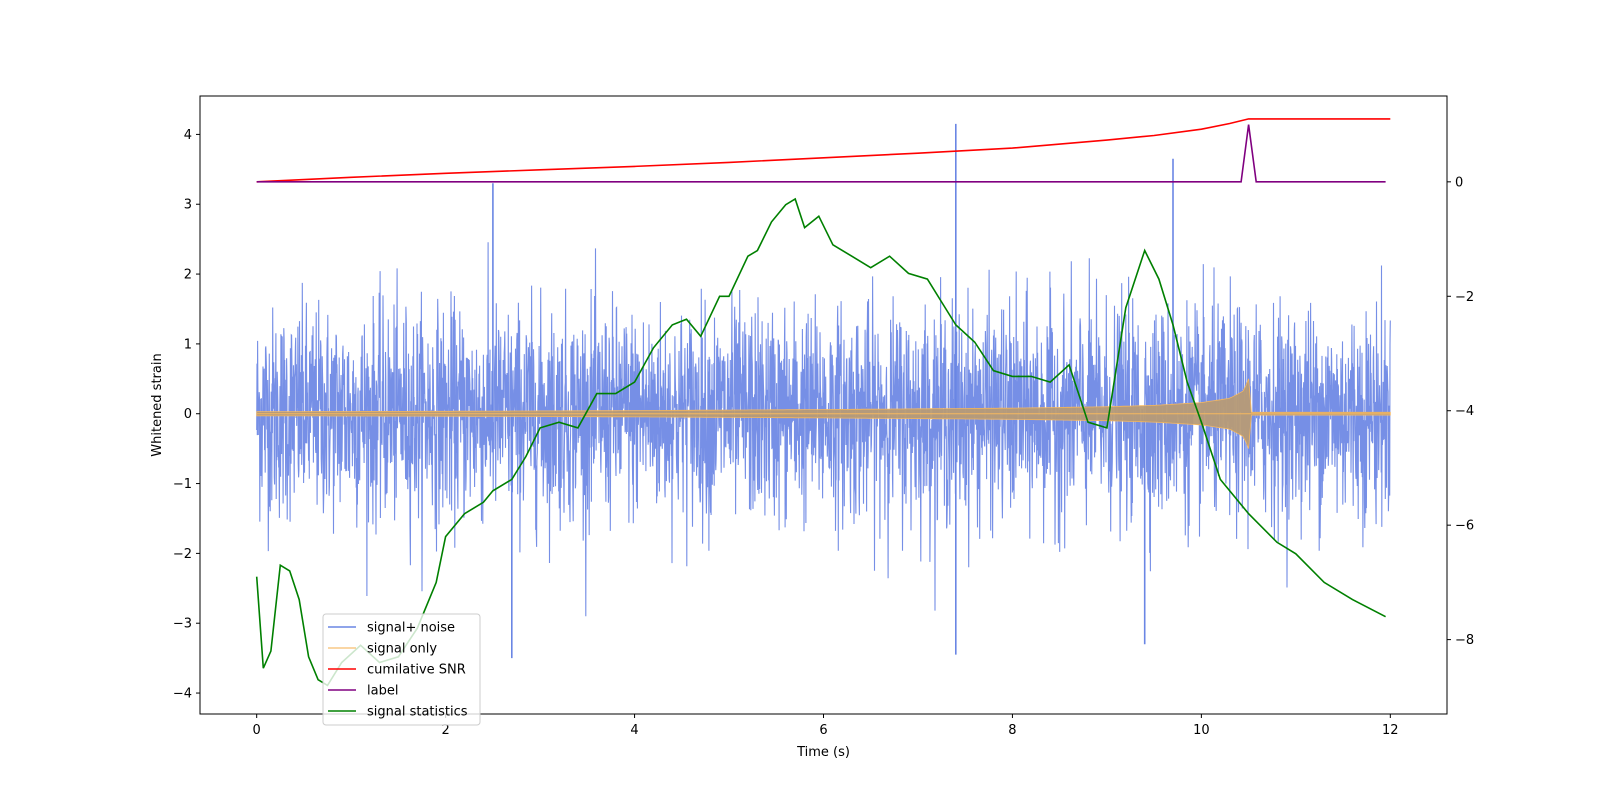 This screenshot has width=1600, height=800. I want to click on x-tick-label: 8, so click(1012, 730).